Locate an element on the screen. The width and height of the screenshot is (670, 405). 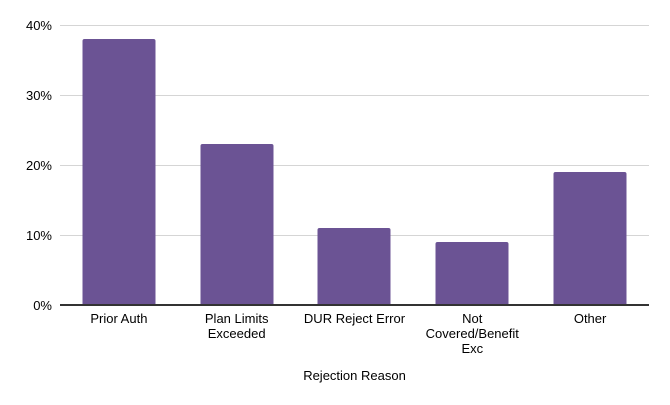
bar-other is located at coordinates (590, 238).